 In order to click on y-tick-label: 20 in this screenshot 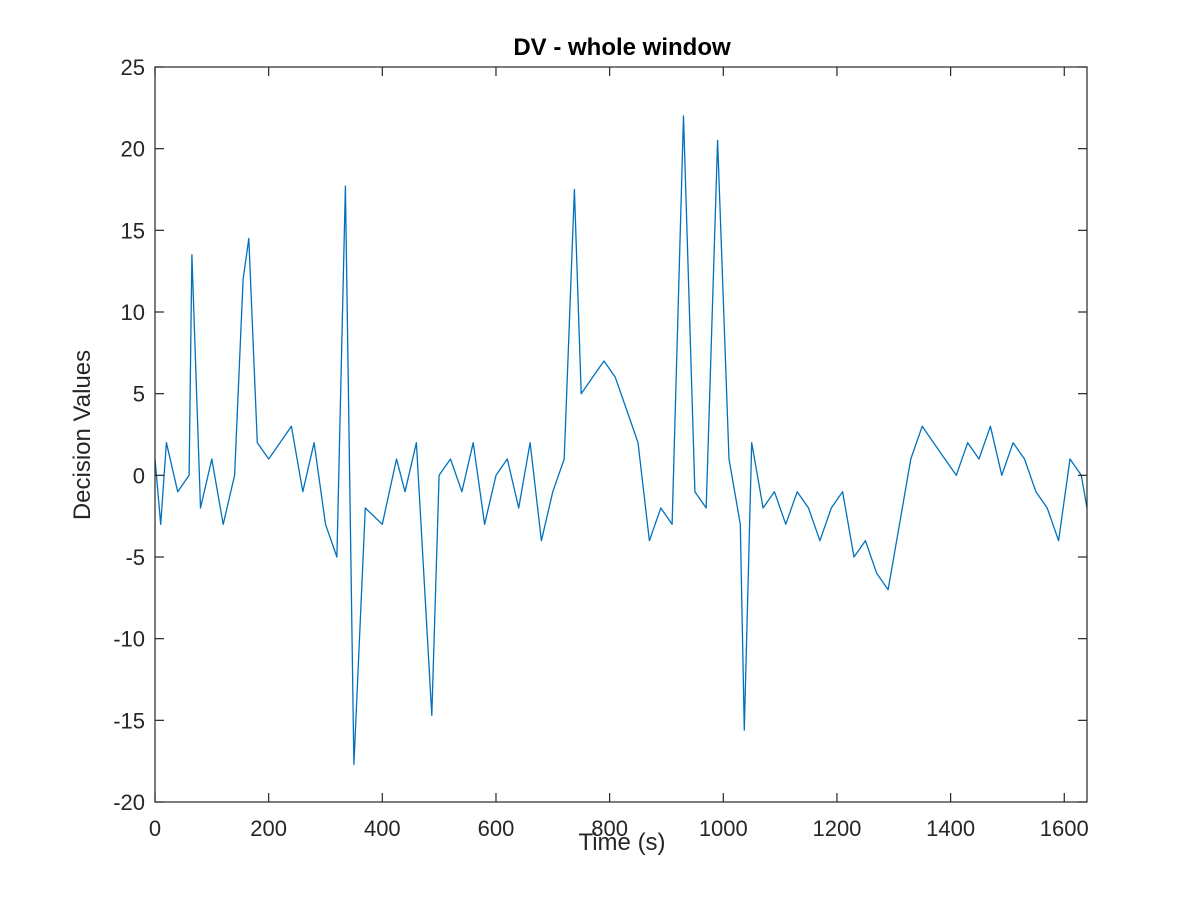, I will do `click(133, 149)`.